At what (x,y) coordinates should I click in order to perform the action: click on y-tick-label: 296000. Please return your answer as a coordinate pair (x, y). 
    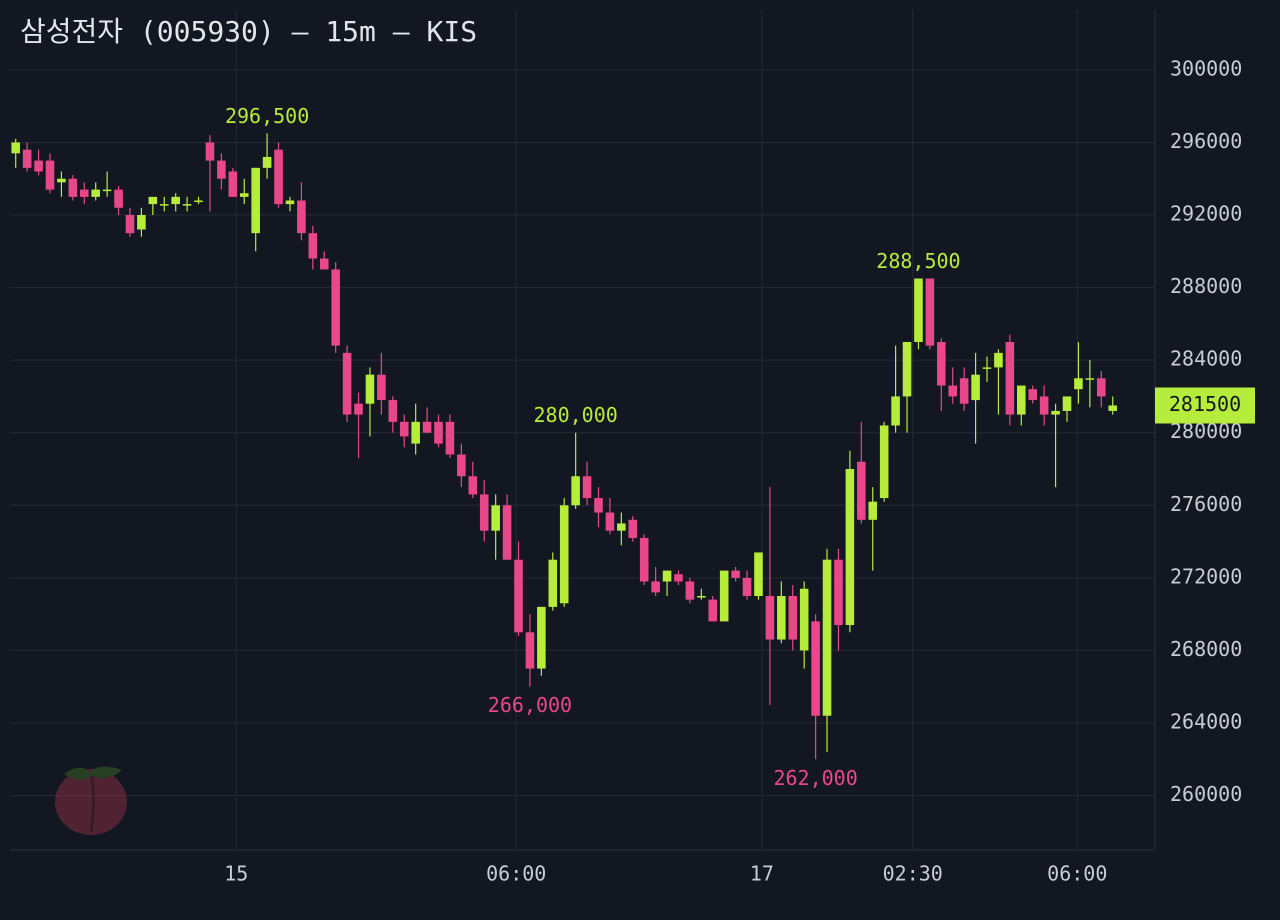
    Looking at the image, I should click on (1206, 141).